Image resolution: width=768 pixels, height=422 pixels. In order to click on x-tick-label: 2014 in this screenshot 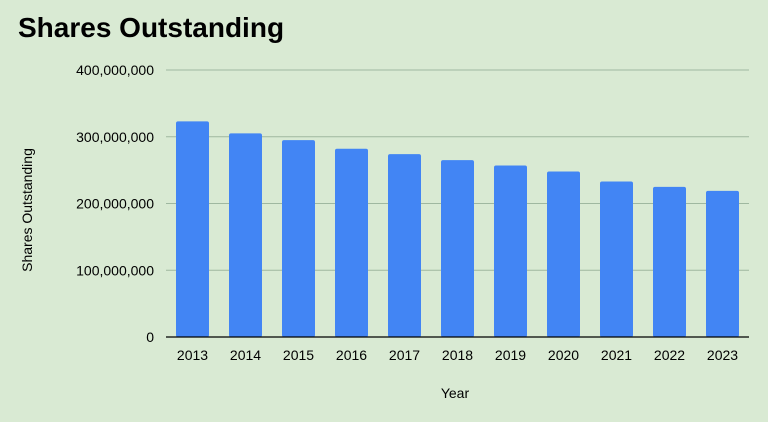, I will do `click(245, 355)`.